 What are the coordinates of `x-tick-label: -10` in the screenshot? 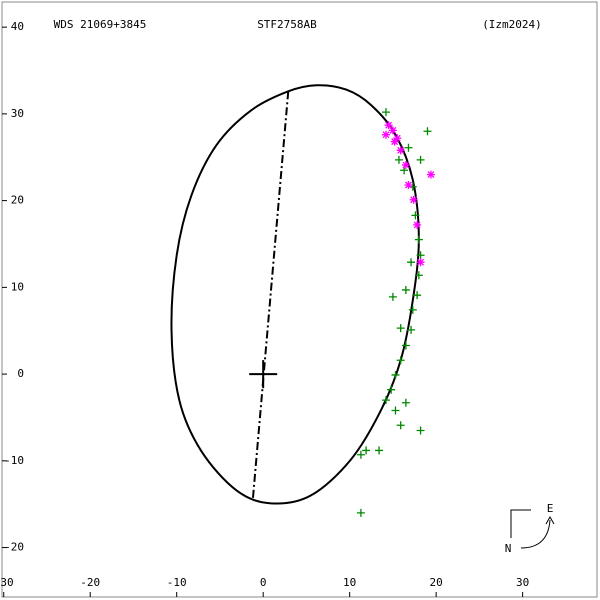 It's located at (177, 582).